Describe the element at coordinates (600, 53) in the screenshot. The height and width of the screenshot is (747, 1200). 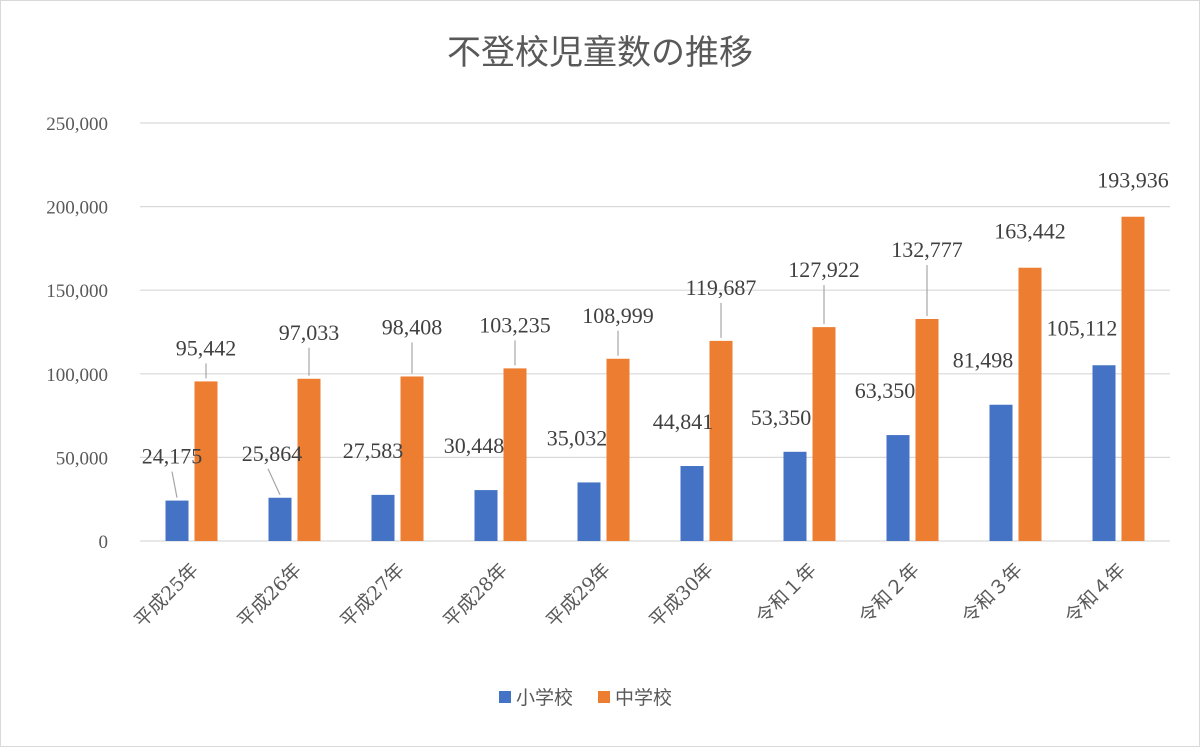
I see `chart-title: 不登校児童数の推移` at that location.